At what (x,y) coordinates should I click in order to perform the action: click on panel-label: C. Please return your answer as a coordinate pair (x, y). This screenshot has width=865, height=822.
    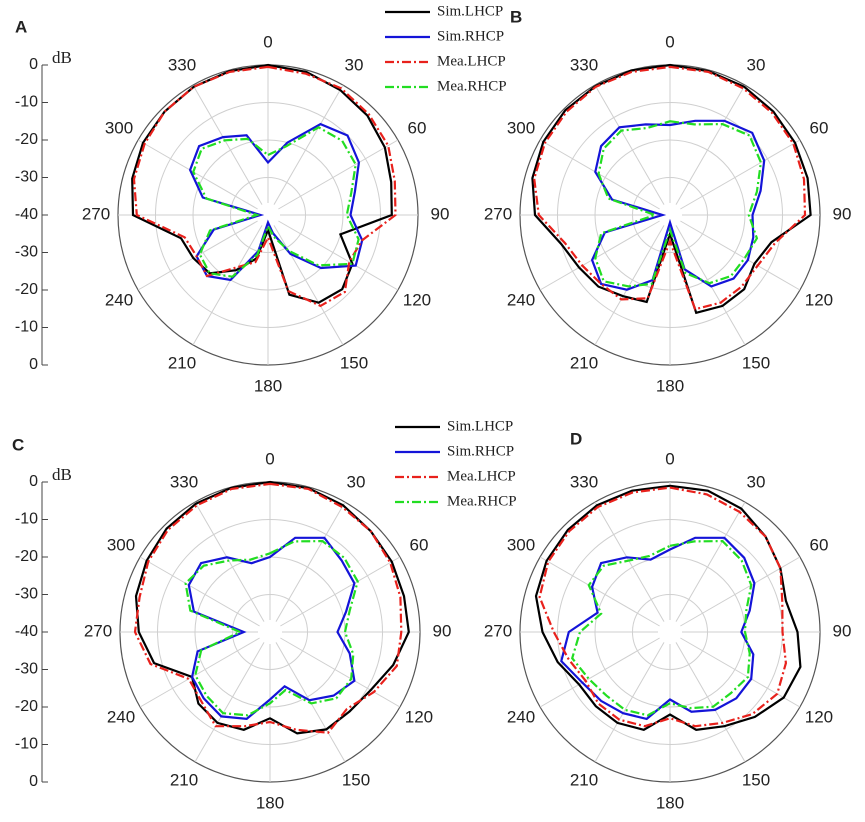
    Looking at the image, I should click on (18, 444).